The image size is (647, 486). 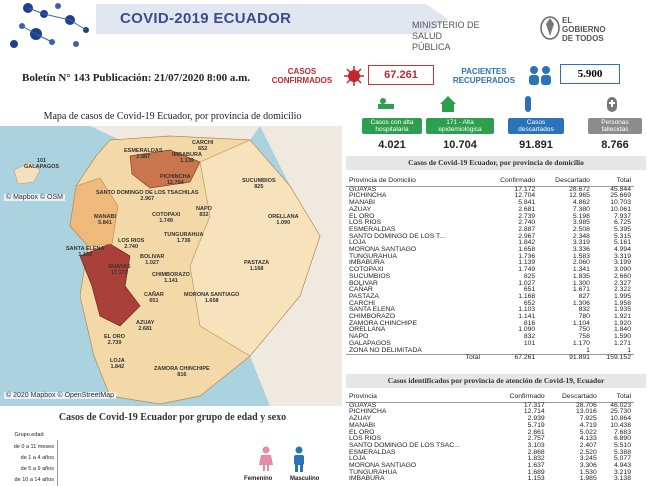 I want to click on total-cell: Total, so click(x=472, y=358).